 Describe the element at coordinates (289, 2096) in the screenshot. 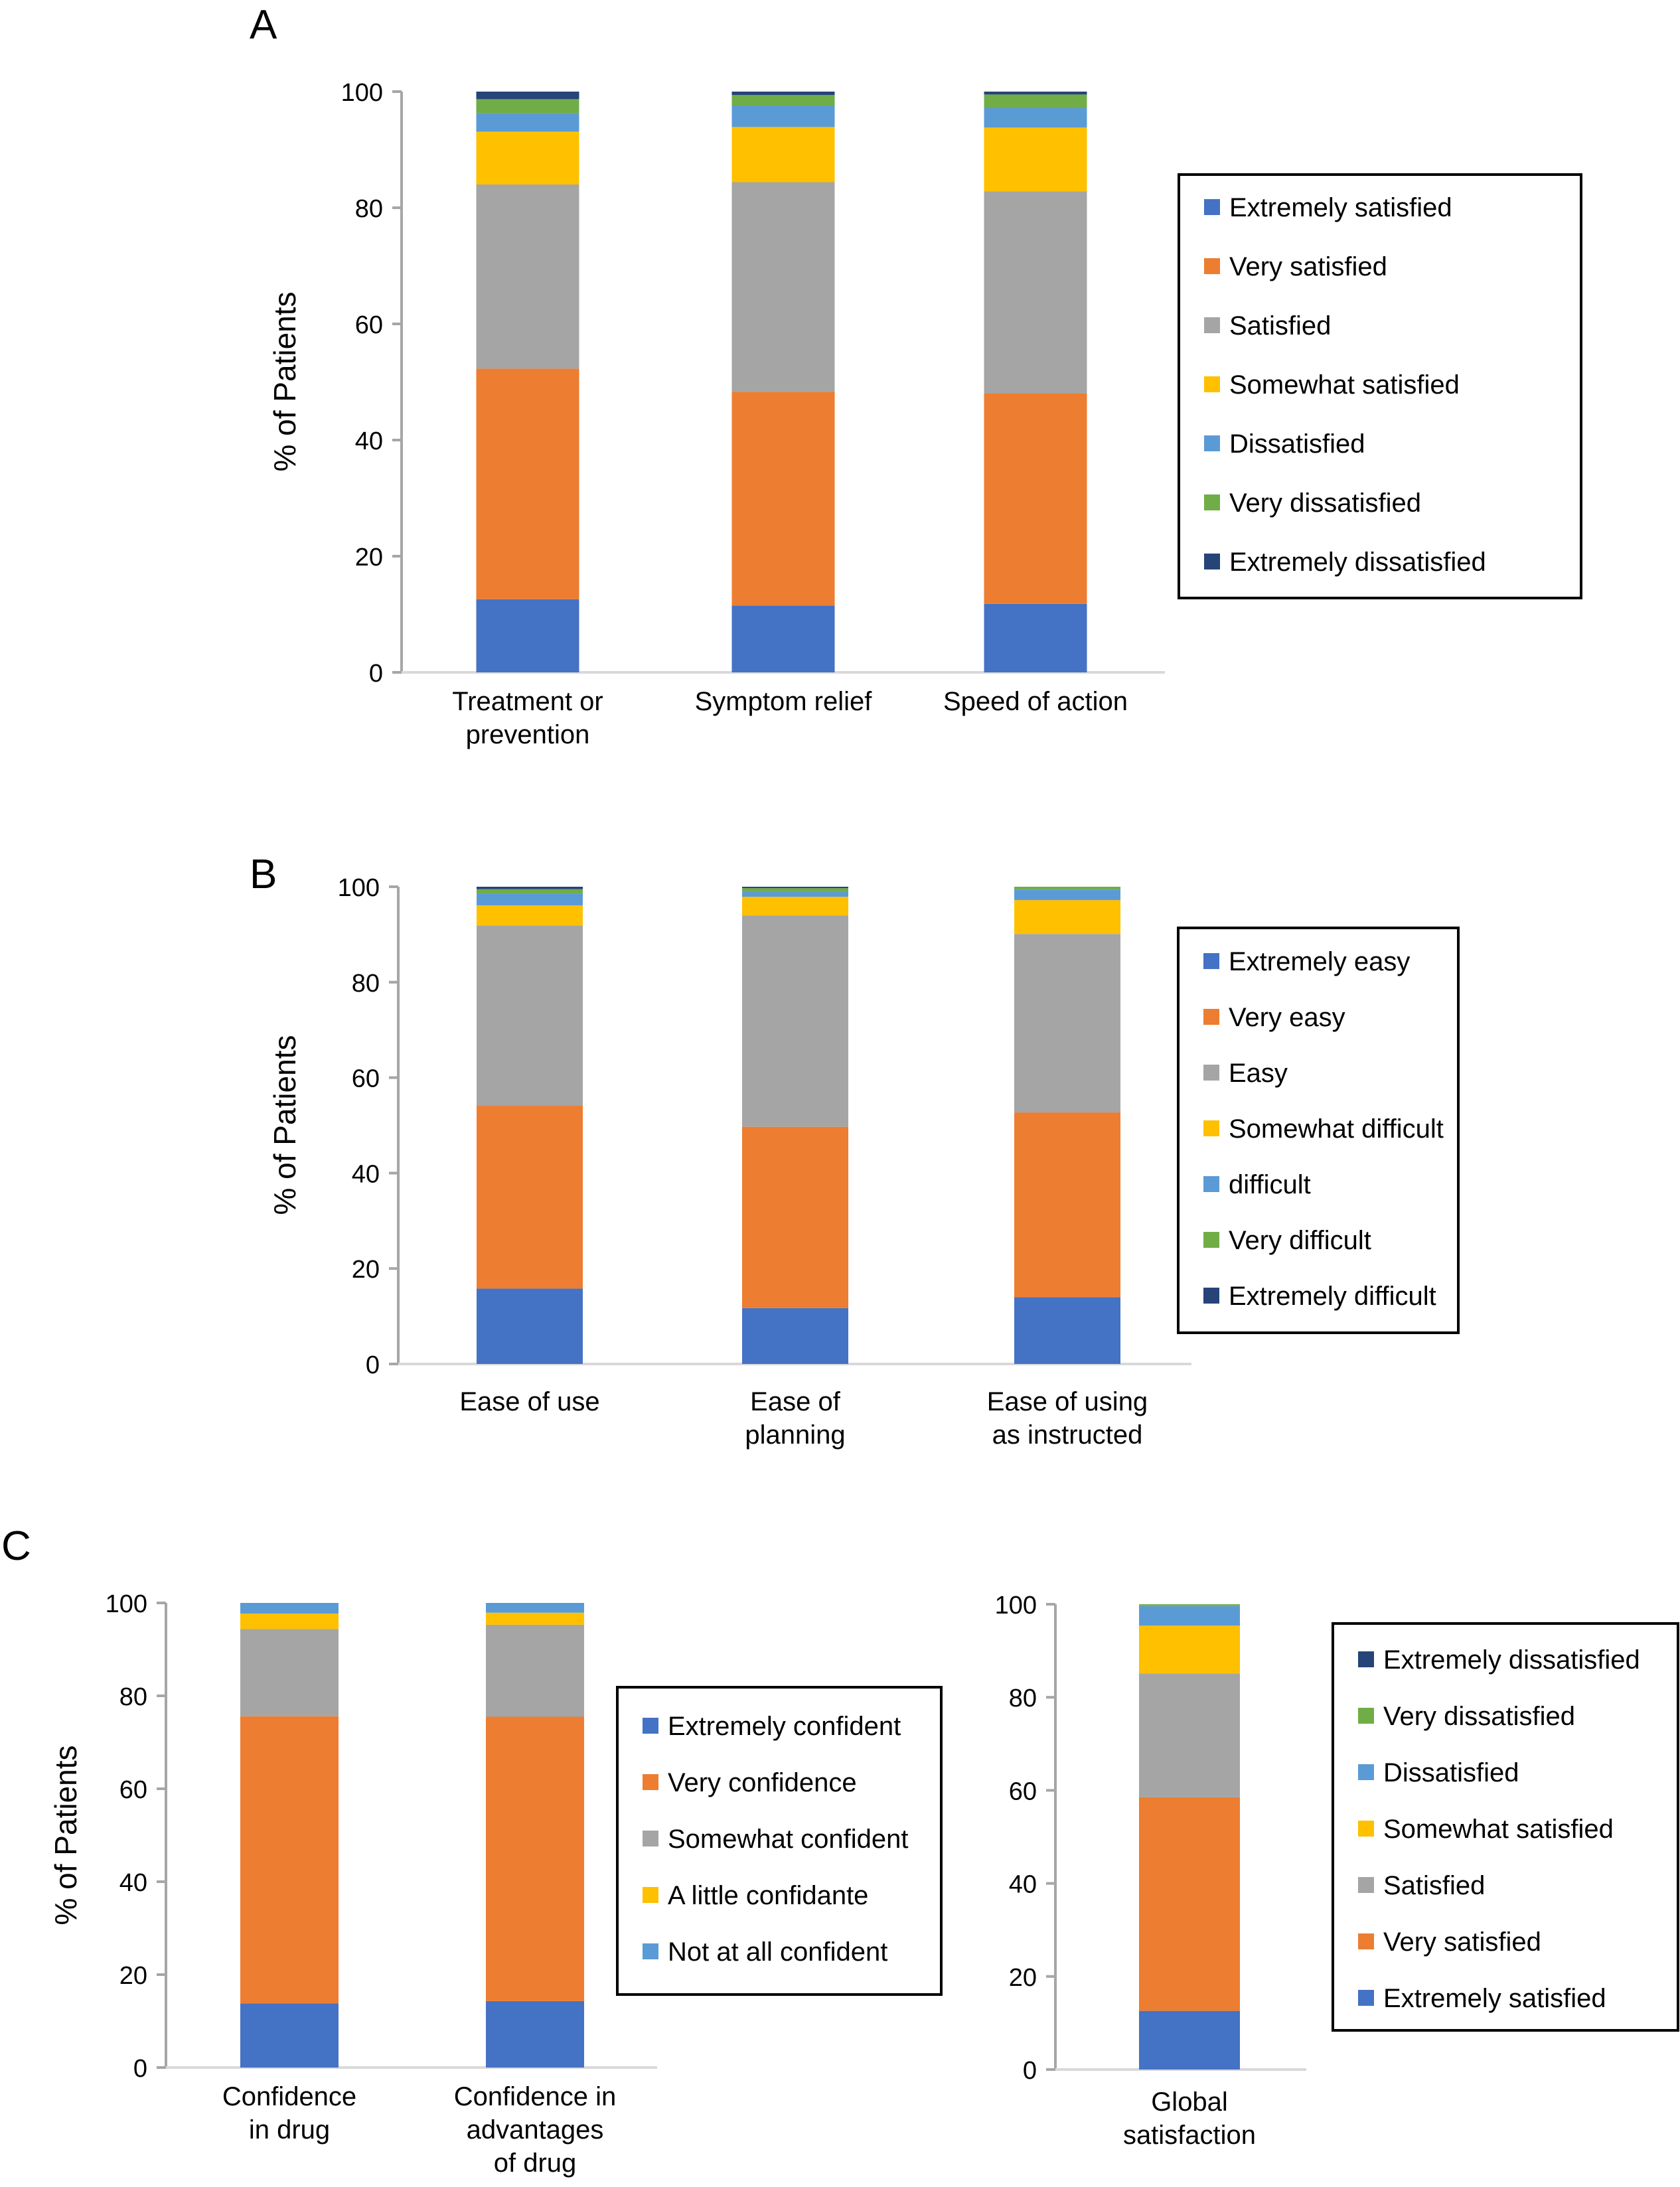

I see `x-category-label: Confidence` at that location.